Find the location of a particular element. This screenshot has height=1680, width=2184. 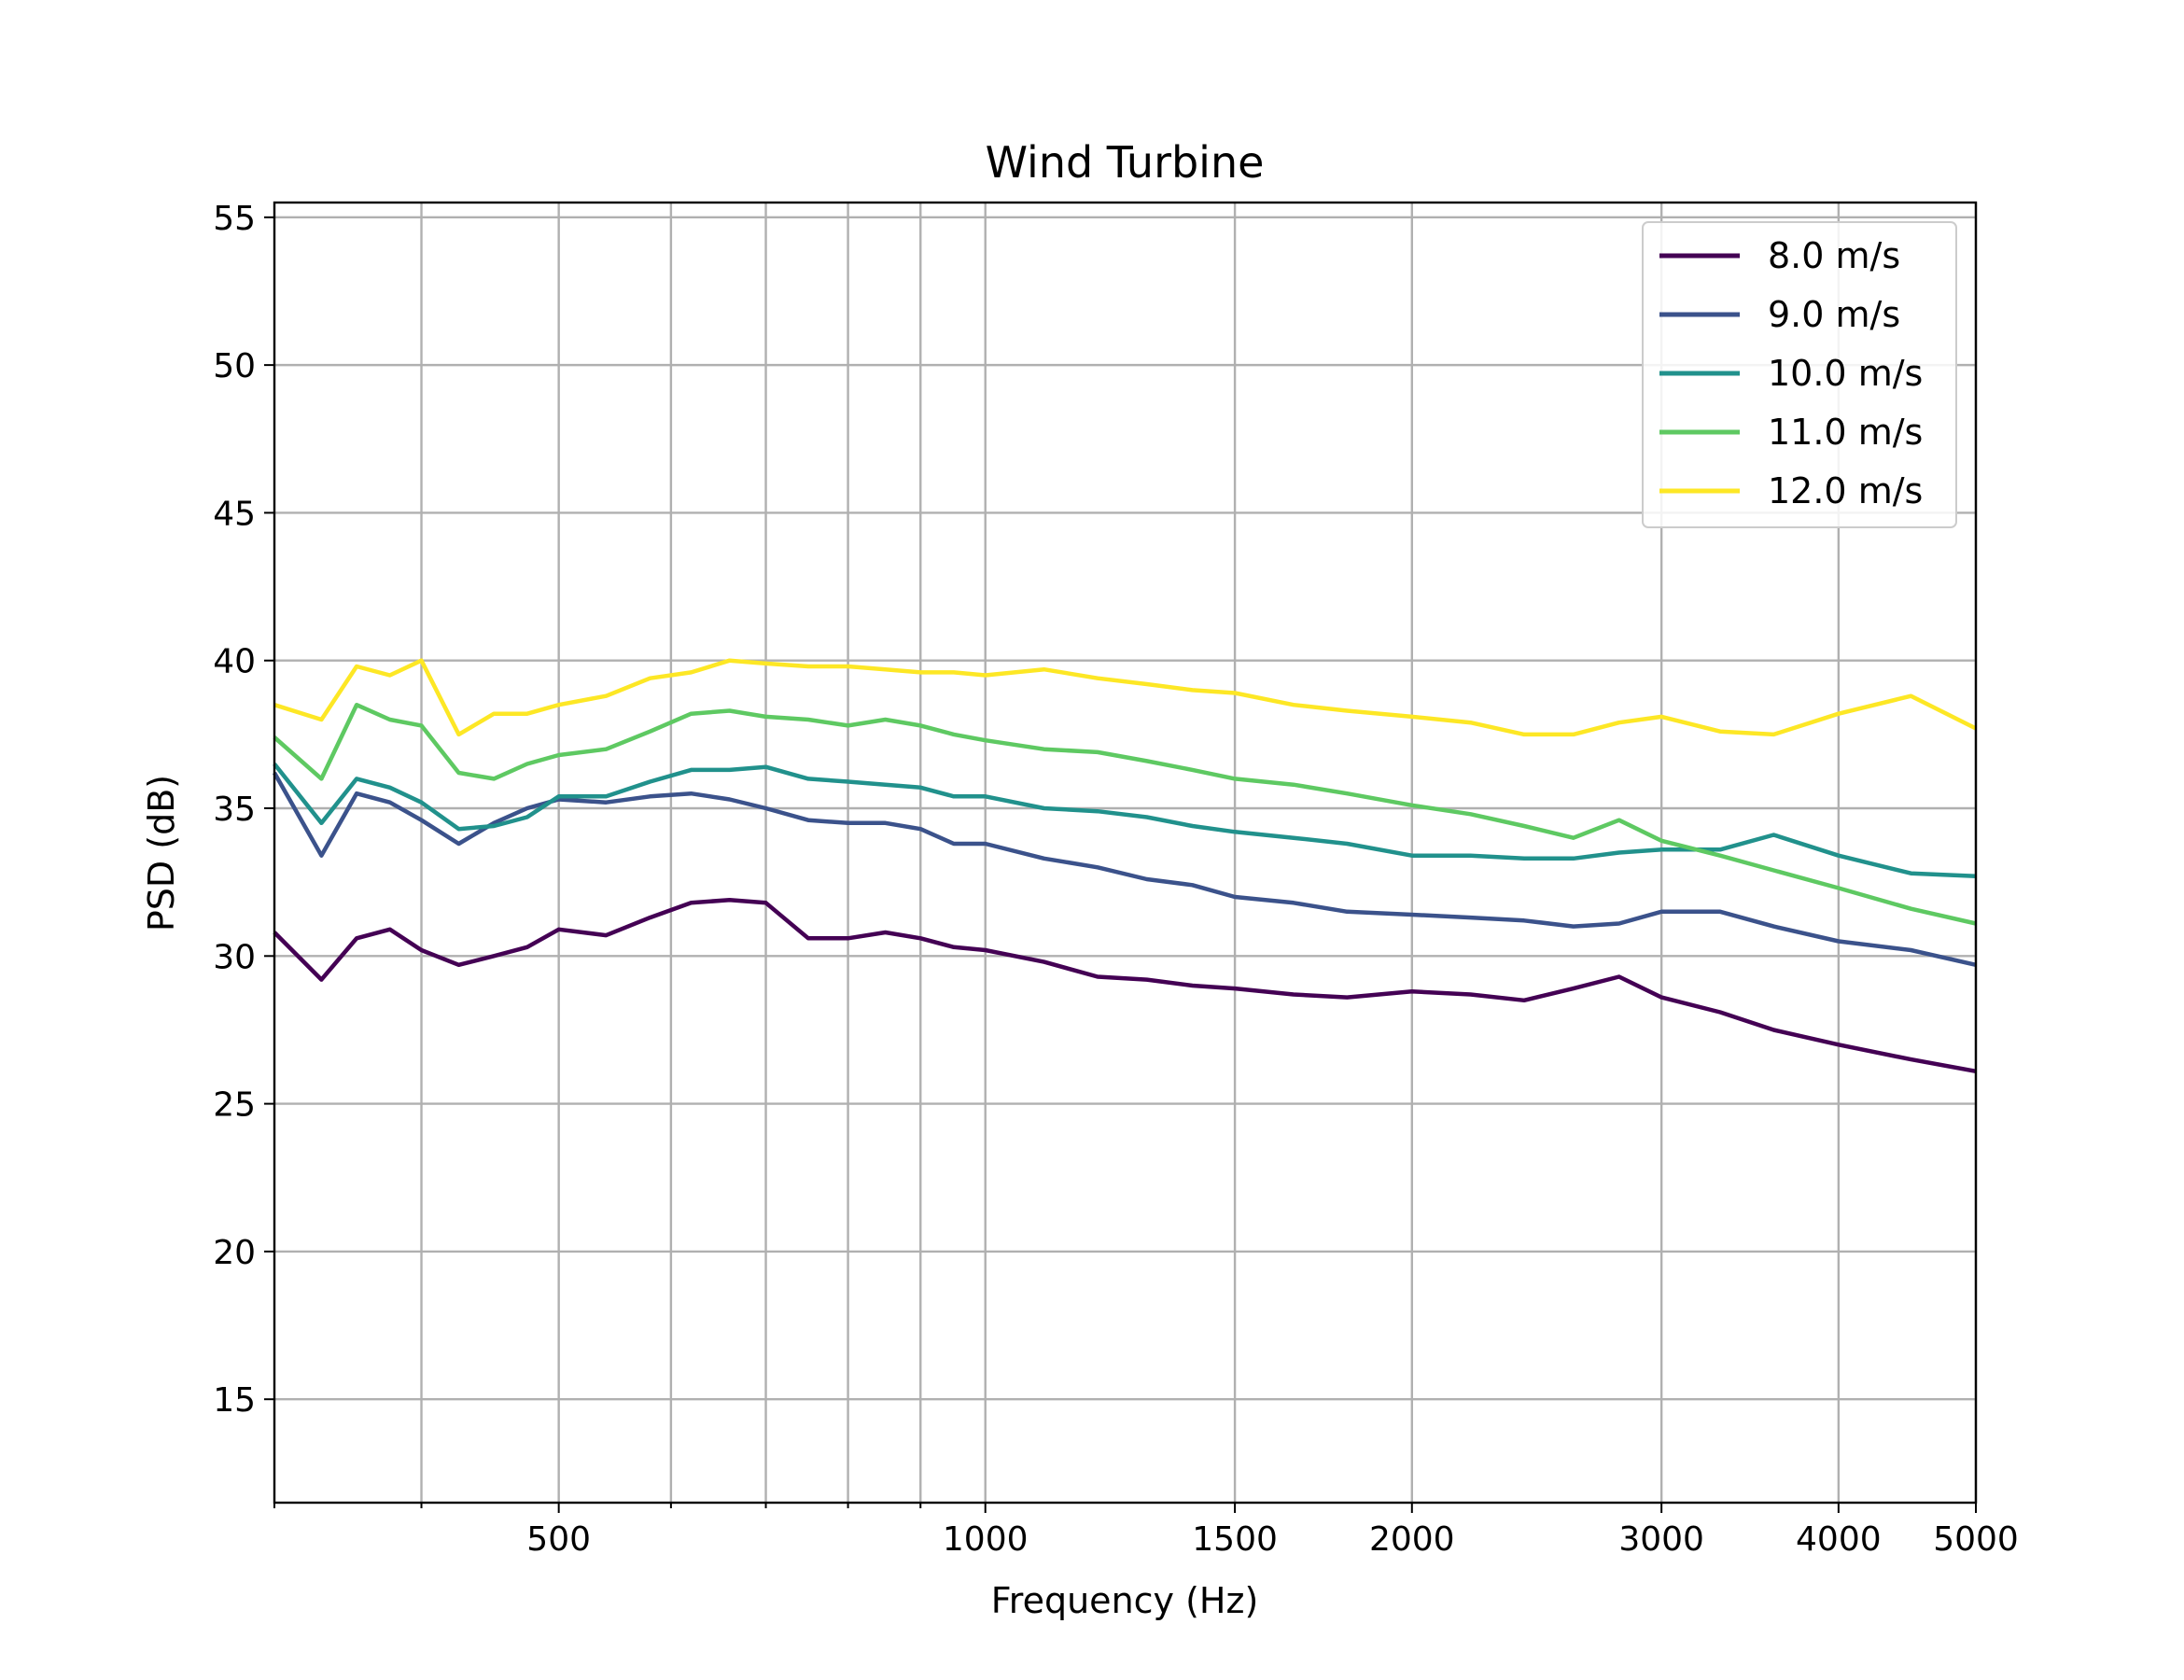

legend-label: 10.0 m/s is located at coordinates (1845, 373).